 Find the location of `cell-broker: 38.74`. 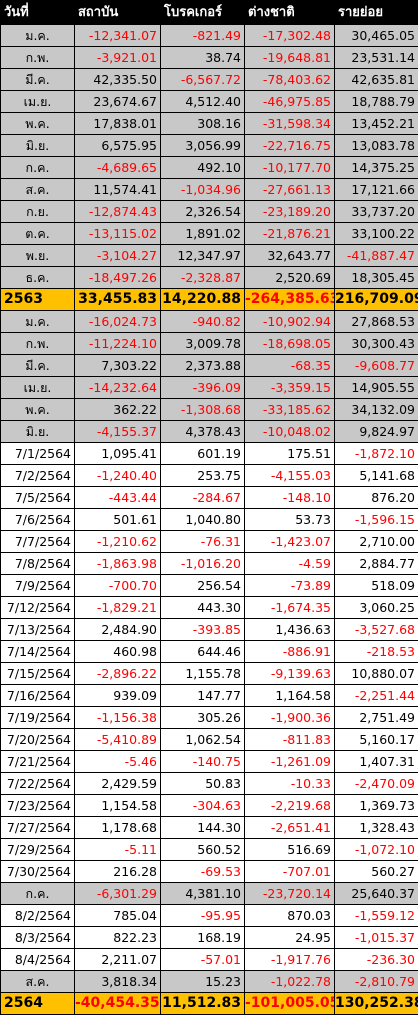

cell-broker: 38.74 is located at coordinates (203, 58).